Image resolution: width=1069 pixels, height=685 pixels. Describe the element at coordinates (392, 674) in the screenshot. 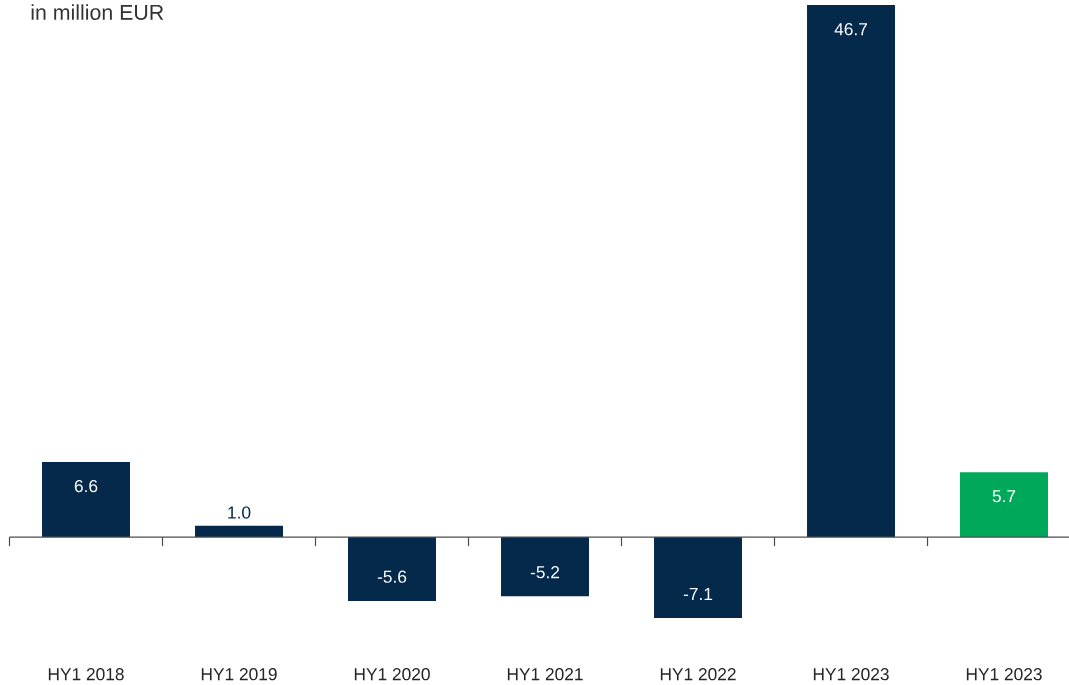

I see `x-tick-label: HY1 2020` at that location.